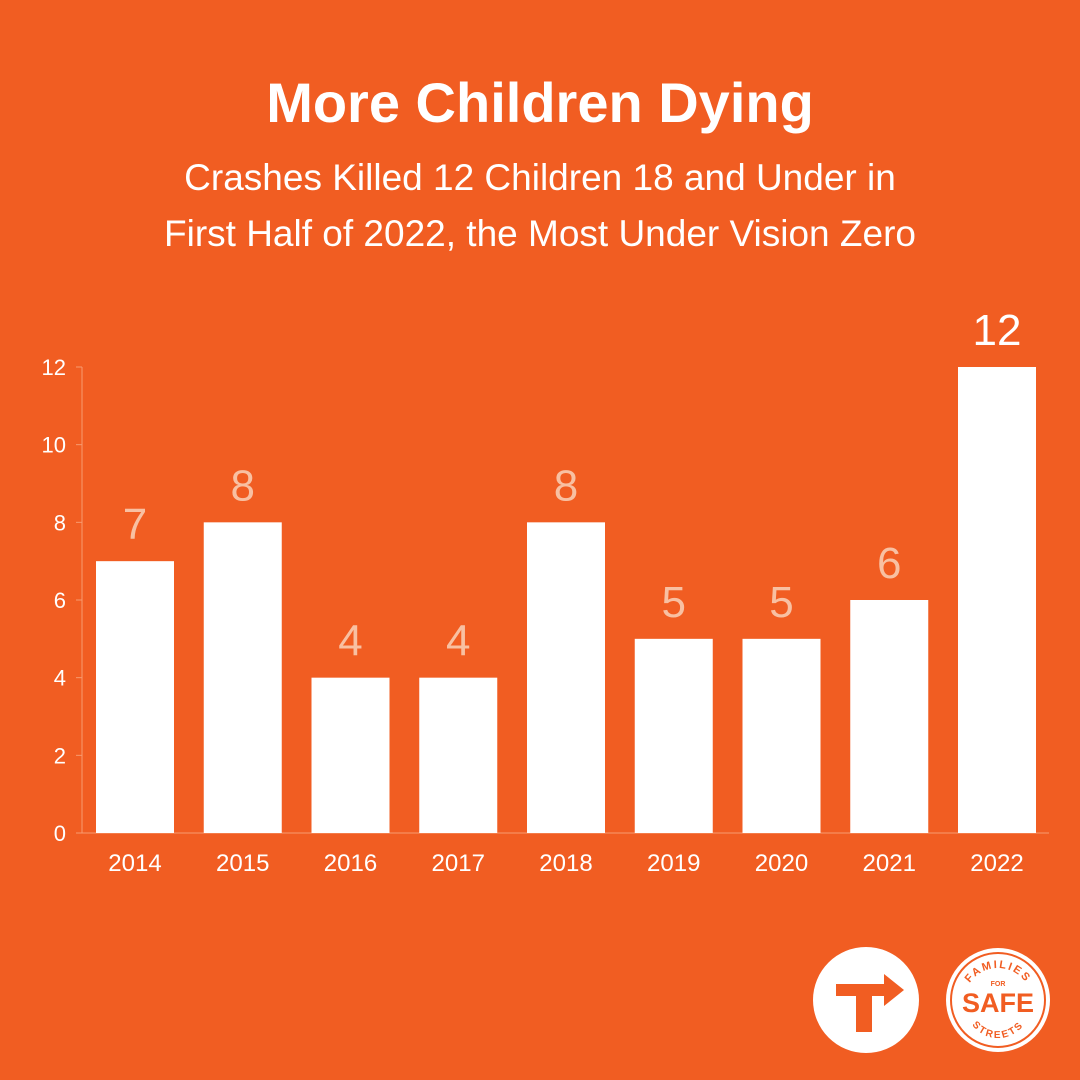 The image size is (1080, 1080). What do you see at coordinates (60, 600) in the screenshot?
I see `y-tick-label: 6` at bounding box center [60, 600].